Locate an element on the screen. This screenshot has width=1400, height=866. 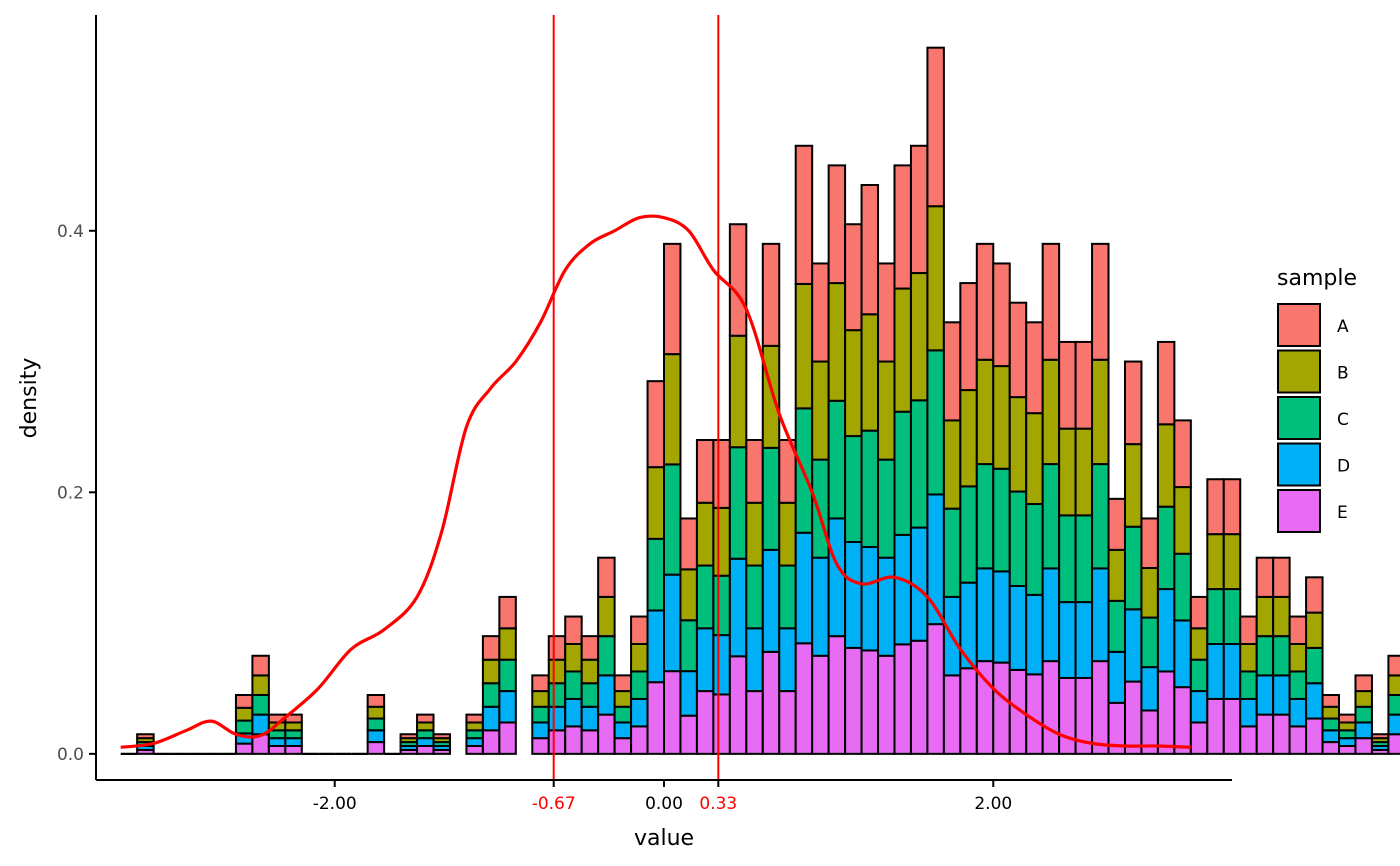
legend-label-C: C is located at coordinates (1343, 420).